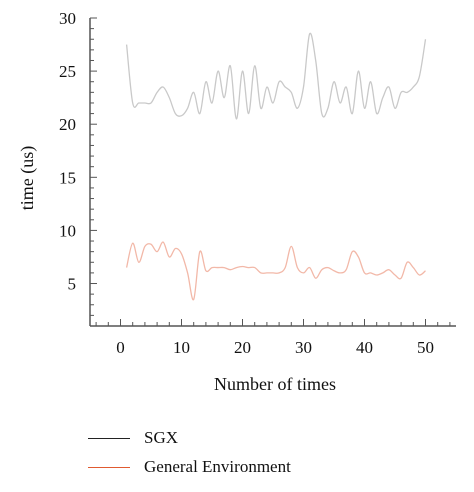 This screenshot has height=492, width=474. Describe the element at coordinates (109, 467) in the screenshot. I see `legend-swatch-general-environment` at that location.